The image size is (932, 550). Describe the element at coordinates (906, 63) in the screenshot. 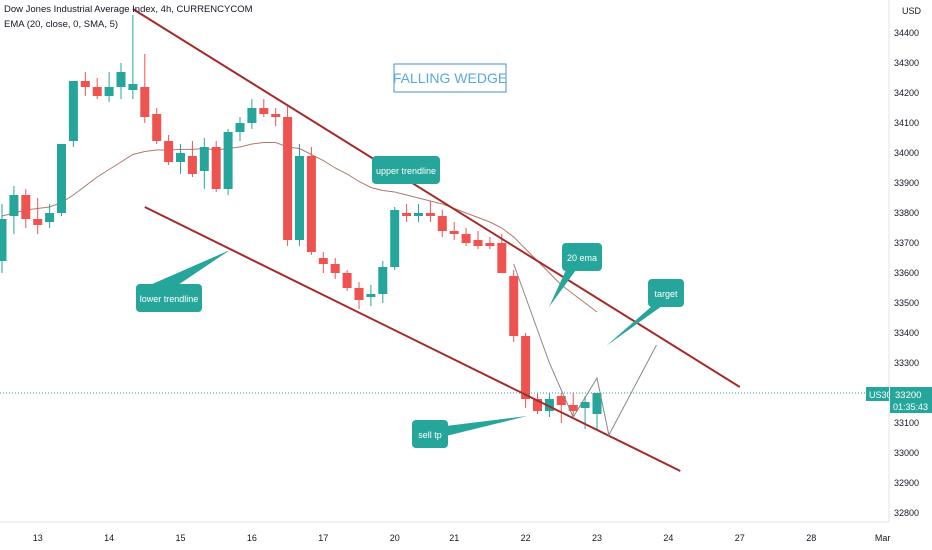

I see `price-tick-label: 34300` at that location.